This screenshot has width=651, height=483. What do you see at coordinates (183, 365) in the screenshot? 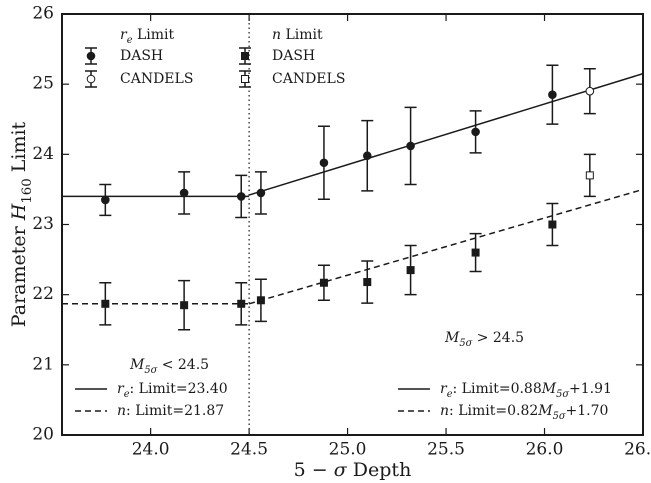
I see `text-part: < 24.5` at bounding box center [183, 365].